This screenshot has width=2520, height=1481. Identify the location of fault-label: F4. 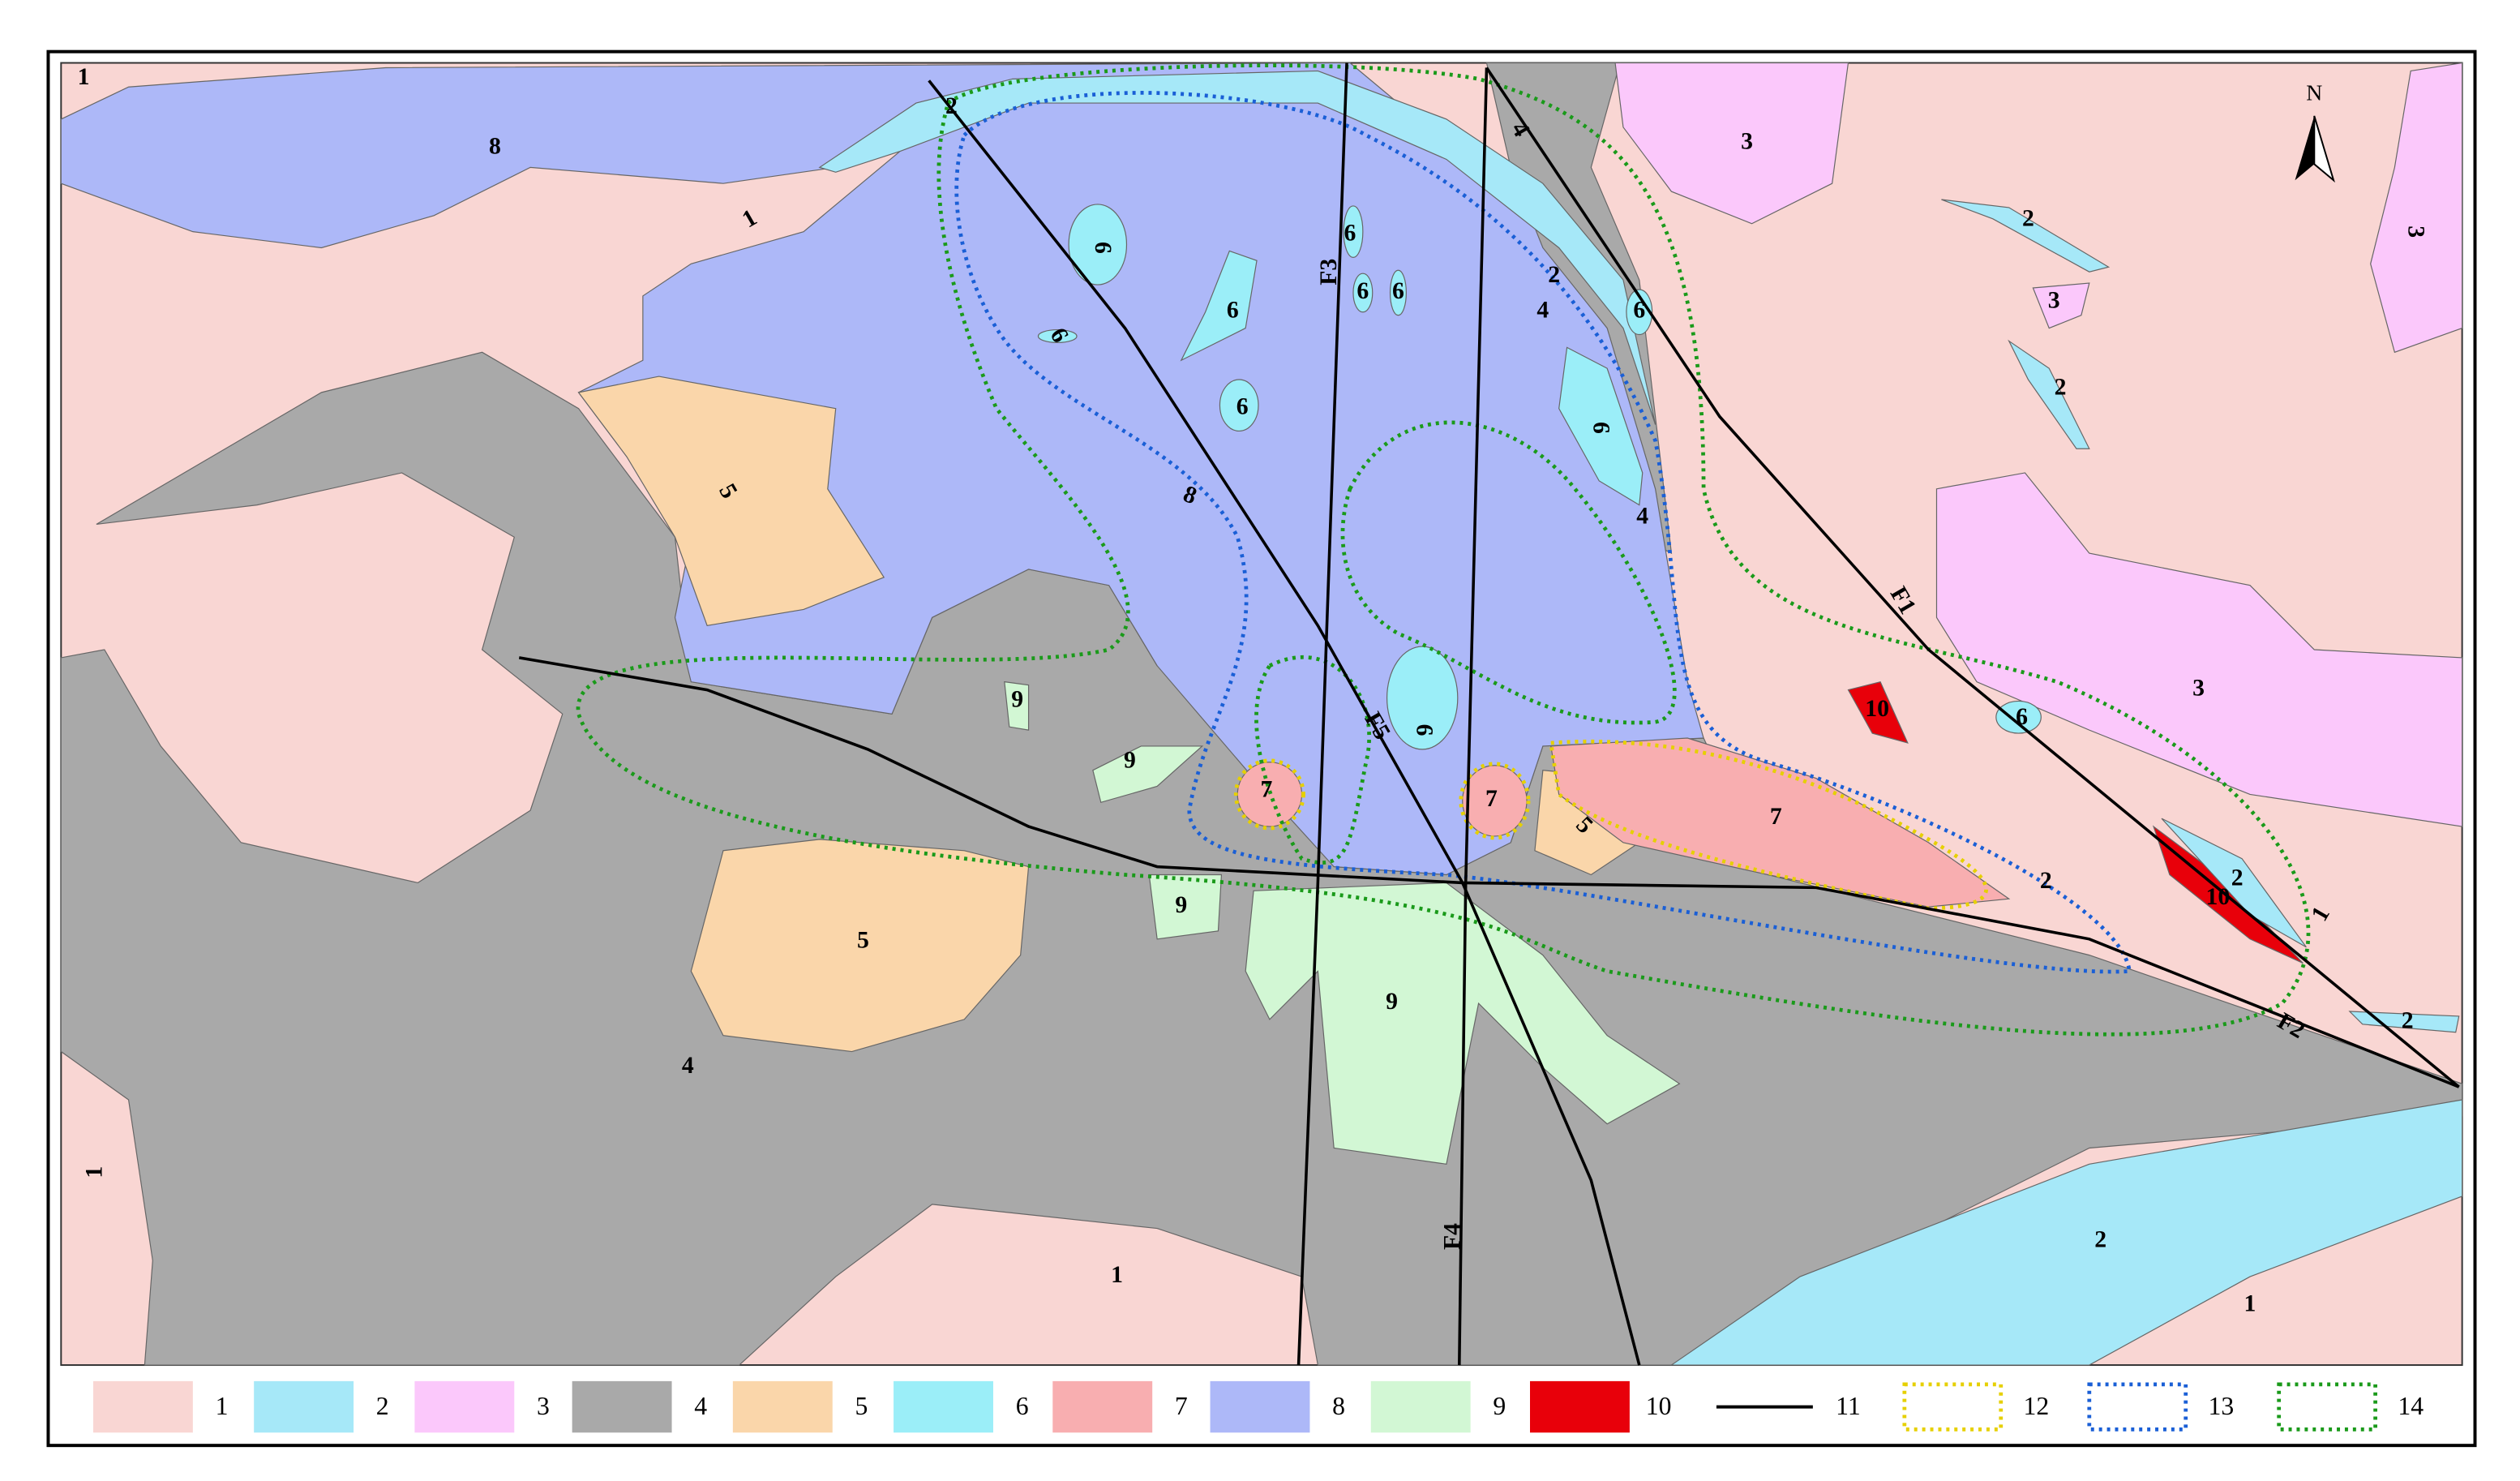
(1453, 1236).